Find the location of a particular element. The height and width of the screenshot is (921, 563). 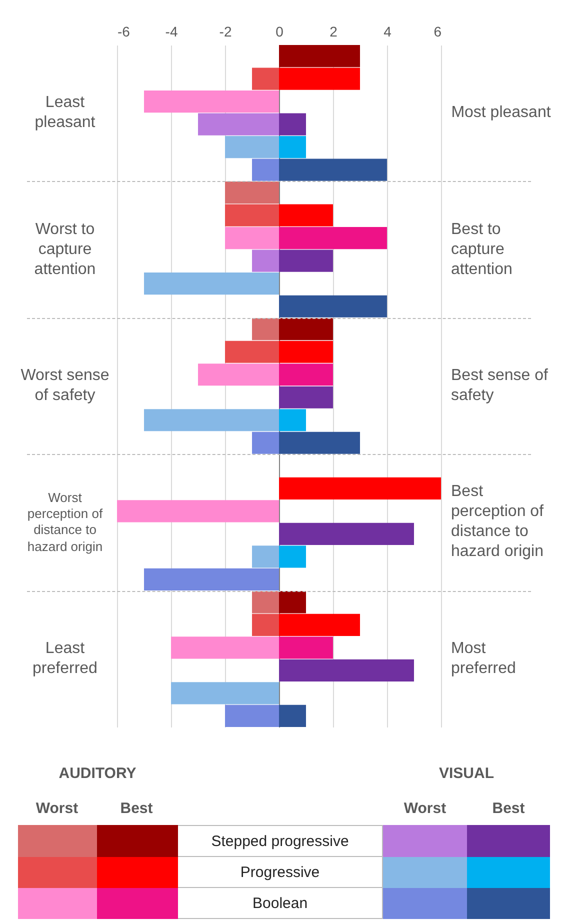

text: Most preferred is located at coordinates (484, 658).